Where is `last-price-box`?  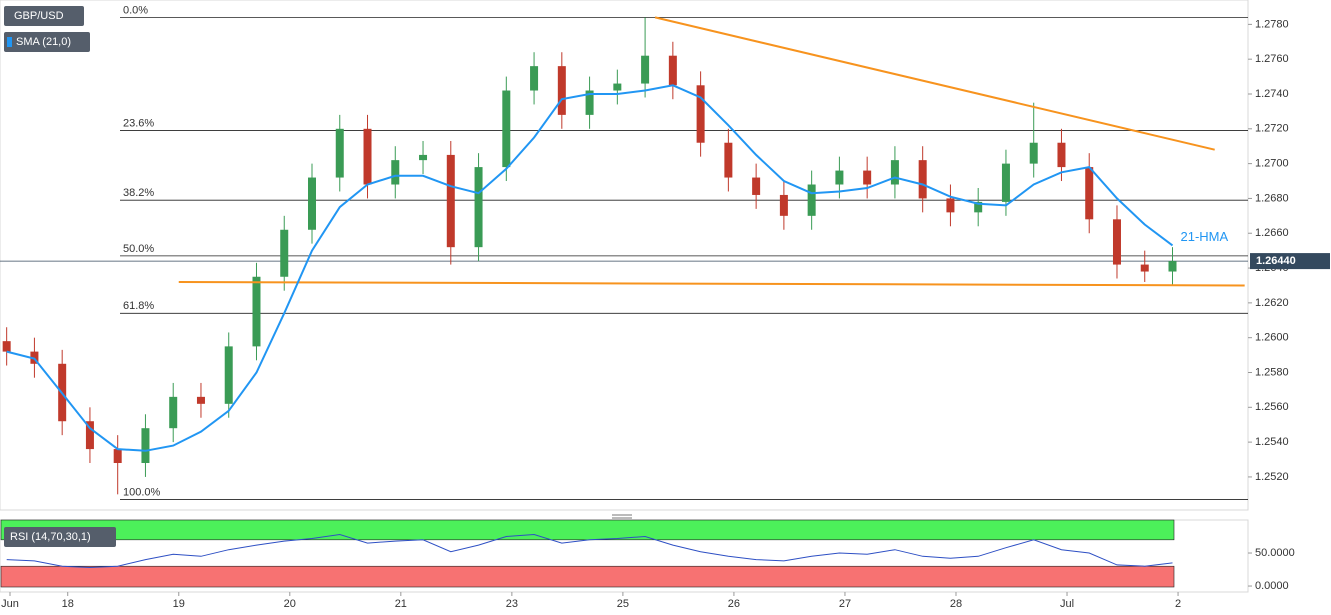
last-price-box is located at coordinates (1290, 261).